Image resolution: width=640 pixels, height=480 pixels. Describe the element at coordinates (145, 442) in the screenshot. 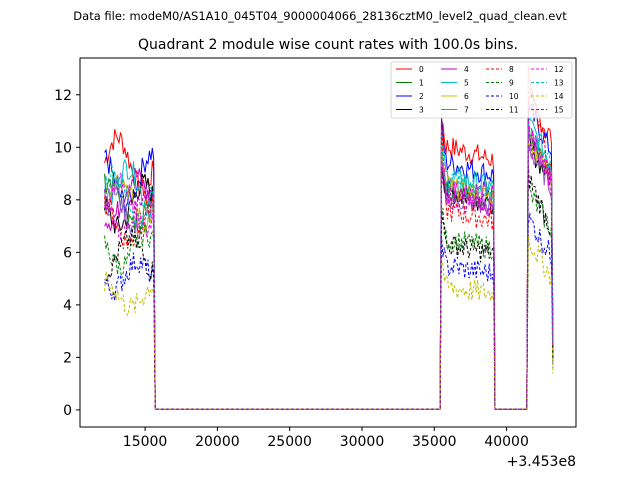

I see `x-tick-label: 15000` at that location.